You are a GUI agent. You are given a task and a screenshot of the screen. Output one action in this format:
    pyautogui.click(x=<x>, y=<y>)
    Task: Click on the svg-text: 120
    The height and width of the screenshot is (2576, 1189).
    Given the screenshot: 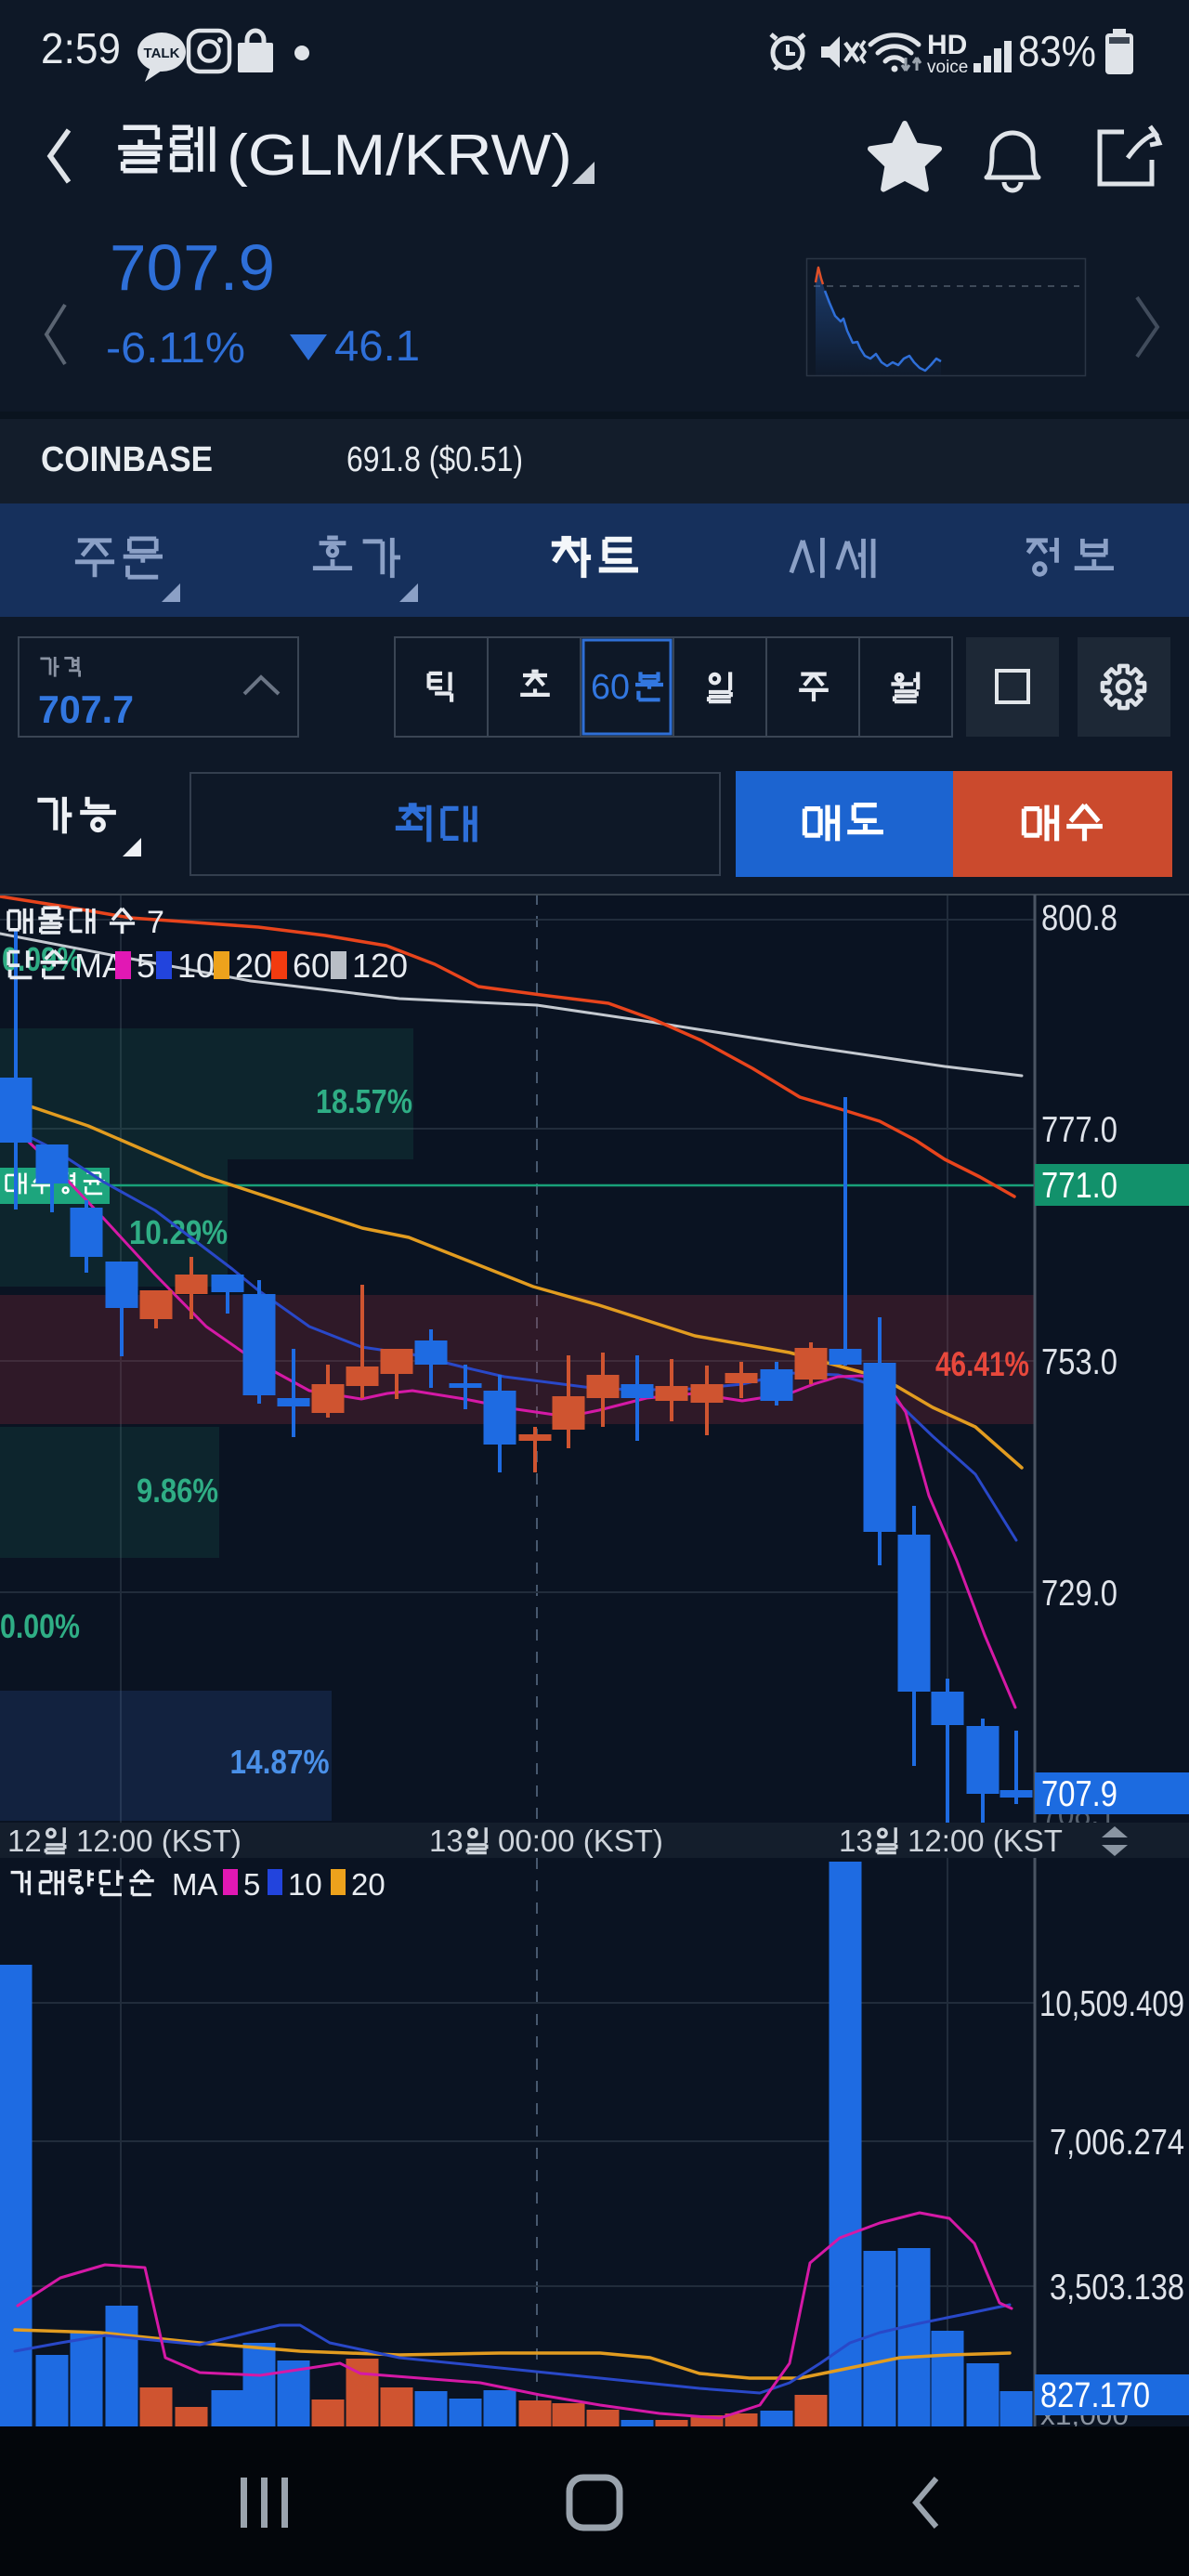 What is the action you would take?
    pyautogui.click(x=380, y=966)
    